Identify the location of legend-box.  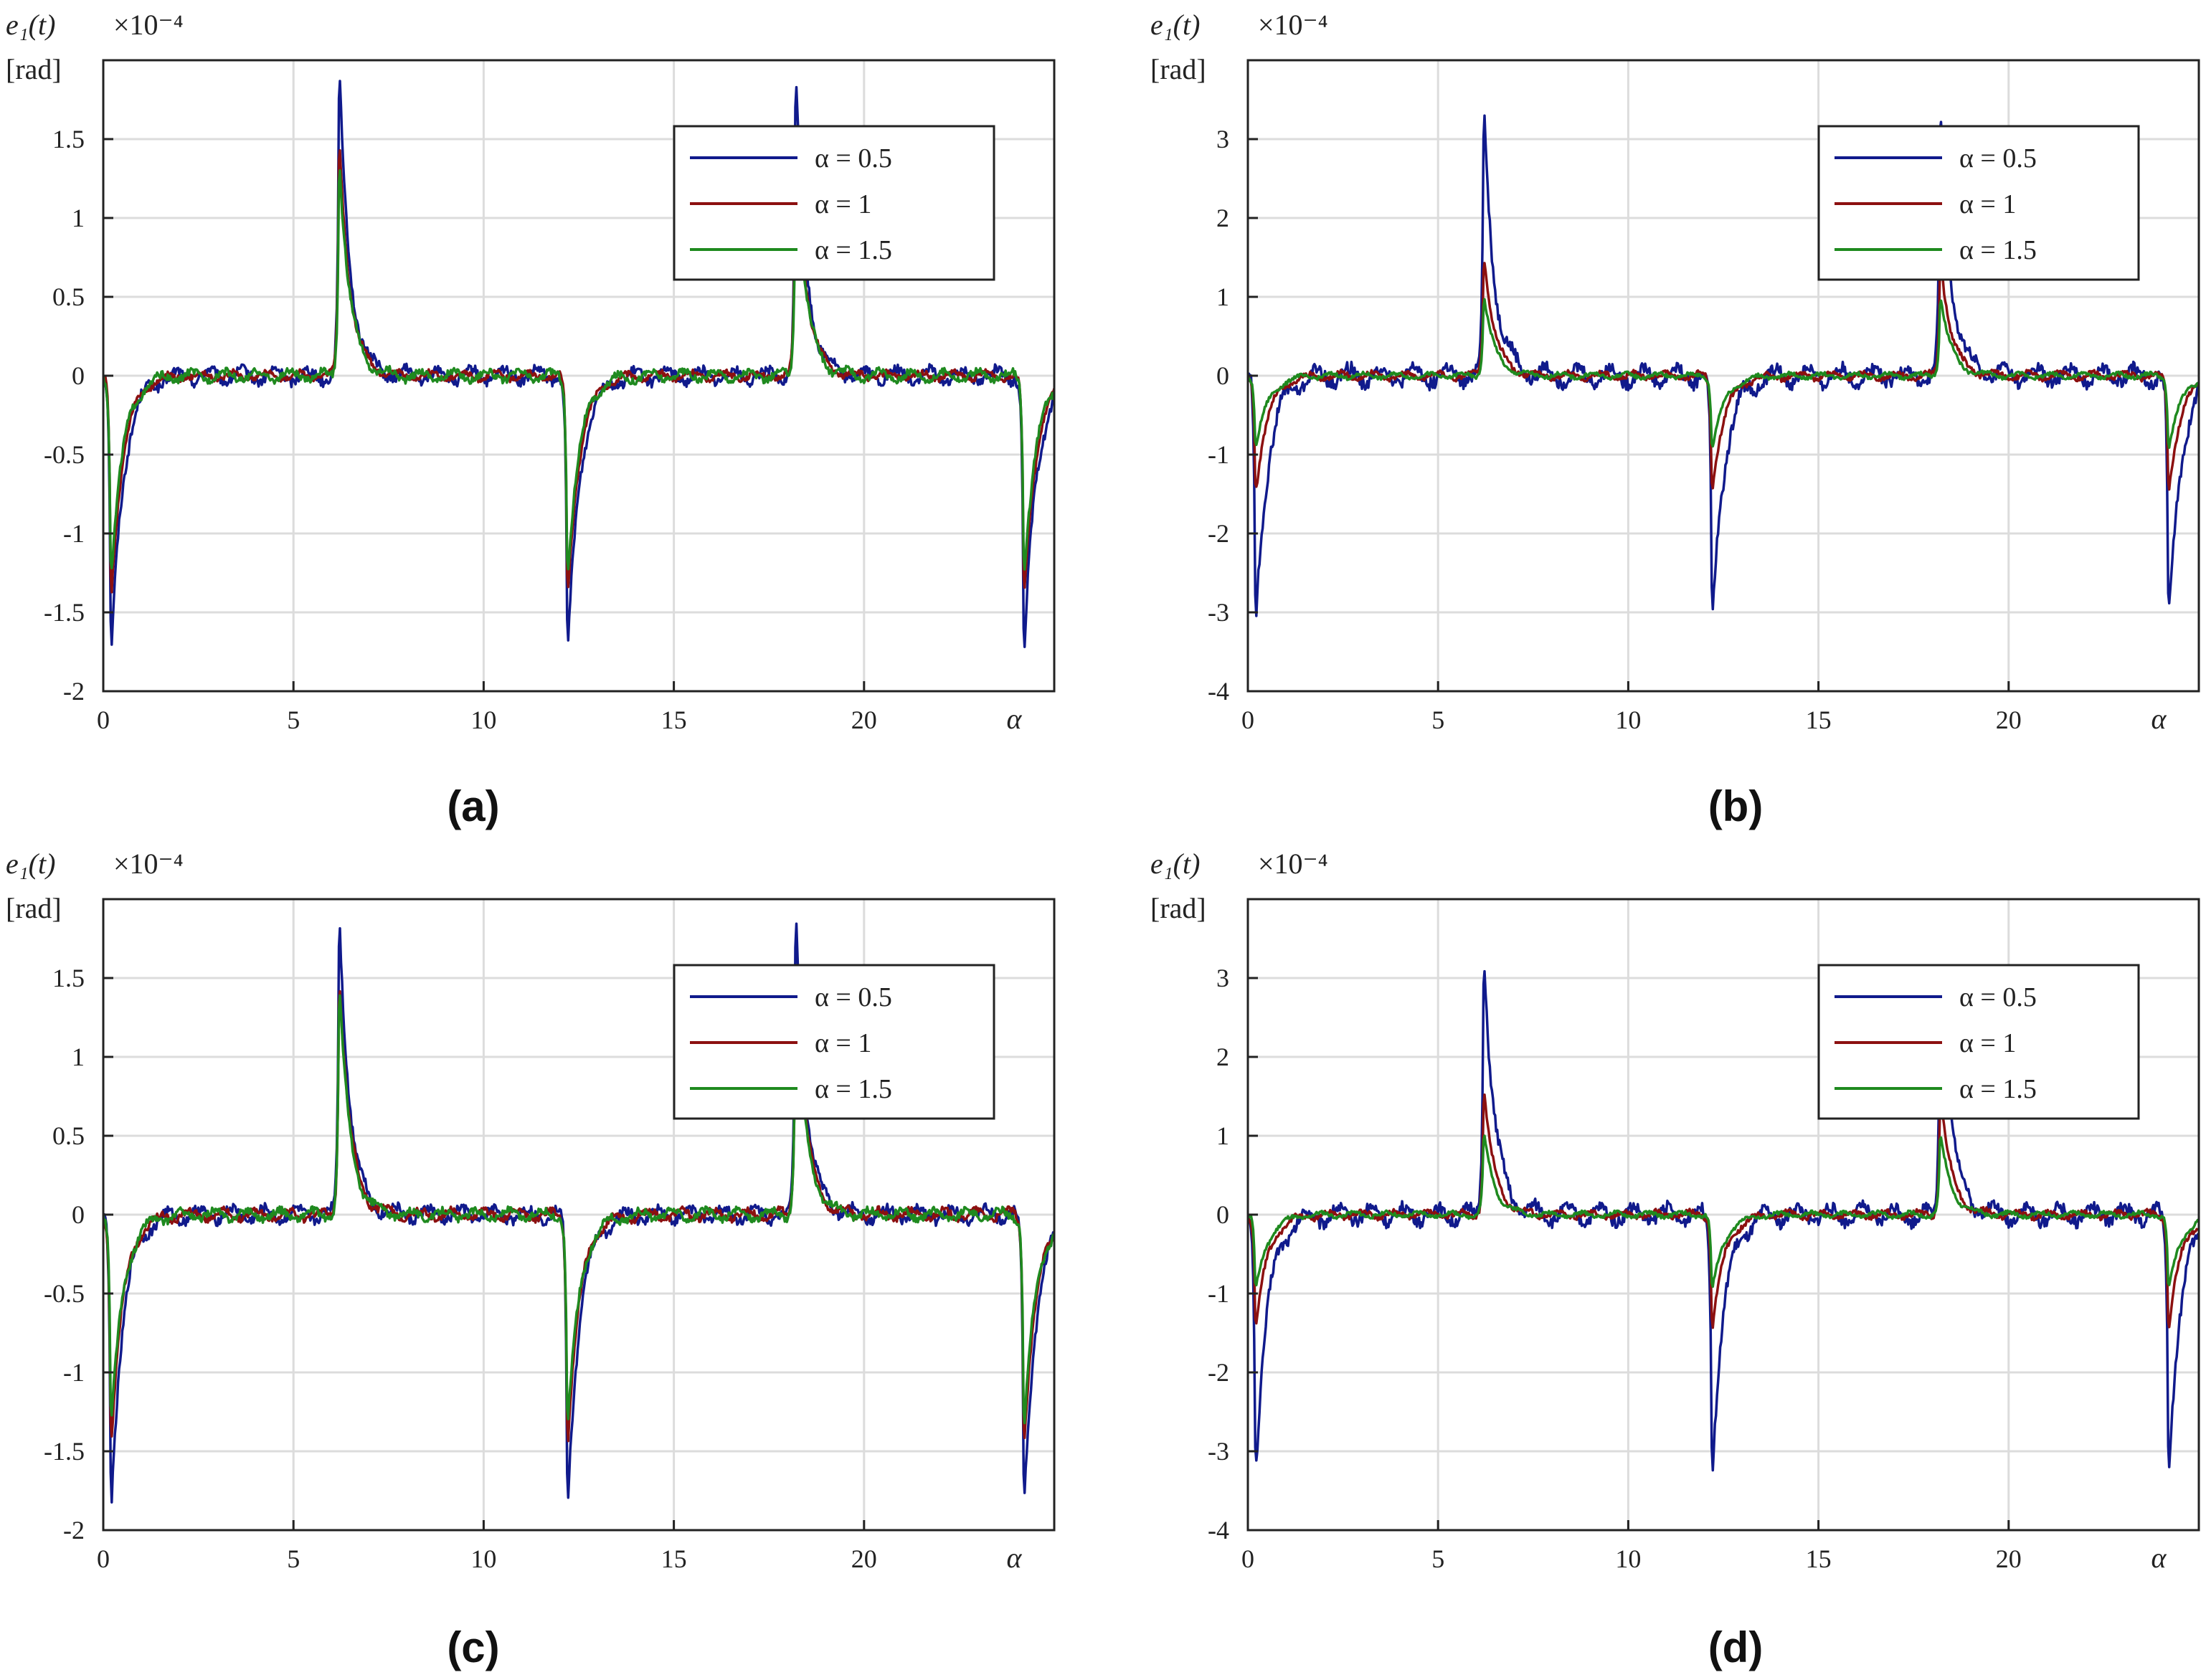
(1978, 1042).